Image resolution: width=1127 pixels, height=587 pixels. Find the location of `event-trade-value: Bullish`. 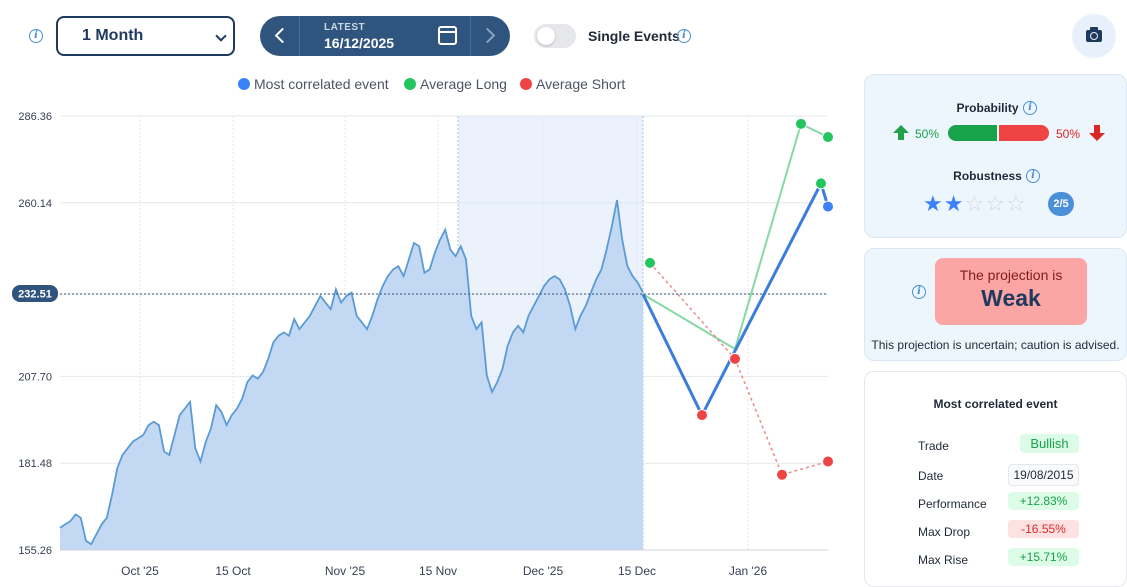

event-trade-value: Bullish is located at coordinates (1049, 443).